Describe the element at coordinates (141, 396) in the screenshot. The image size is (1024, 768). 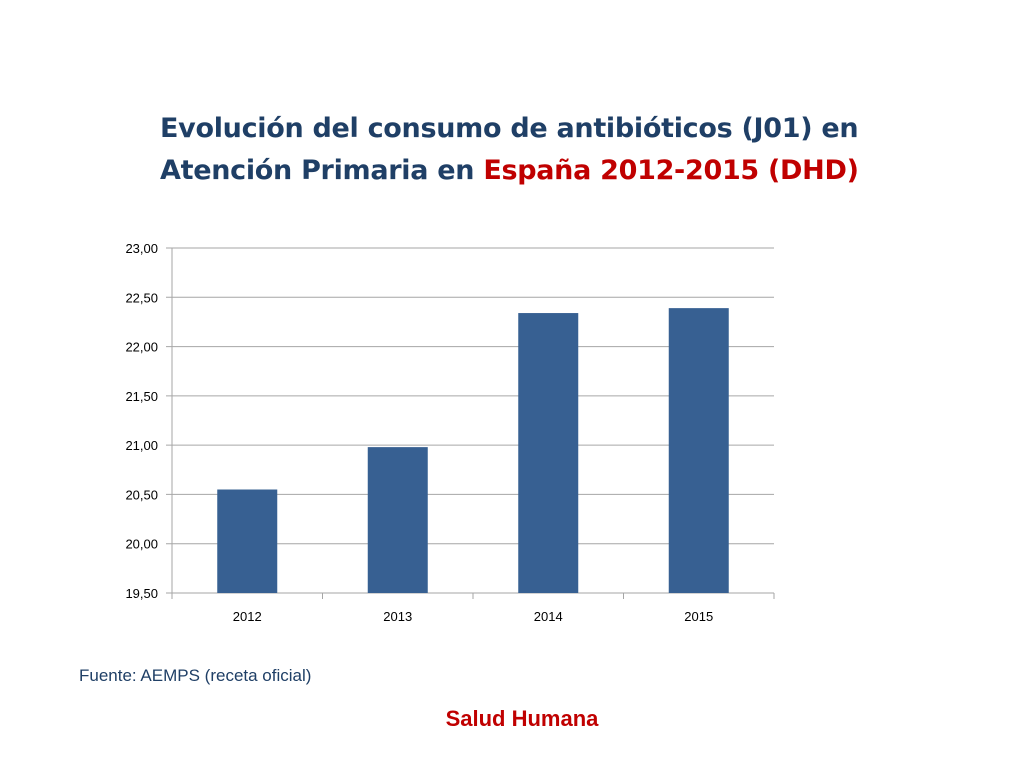
I see `y-tick-label: 21,50` at that location.